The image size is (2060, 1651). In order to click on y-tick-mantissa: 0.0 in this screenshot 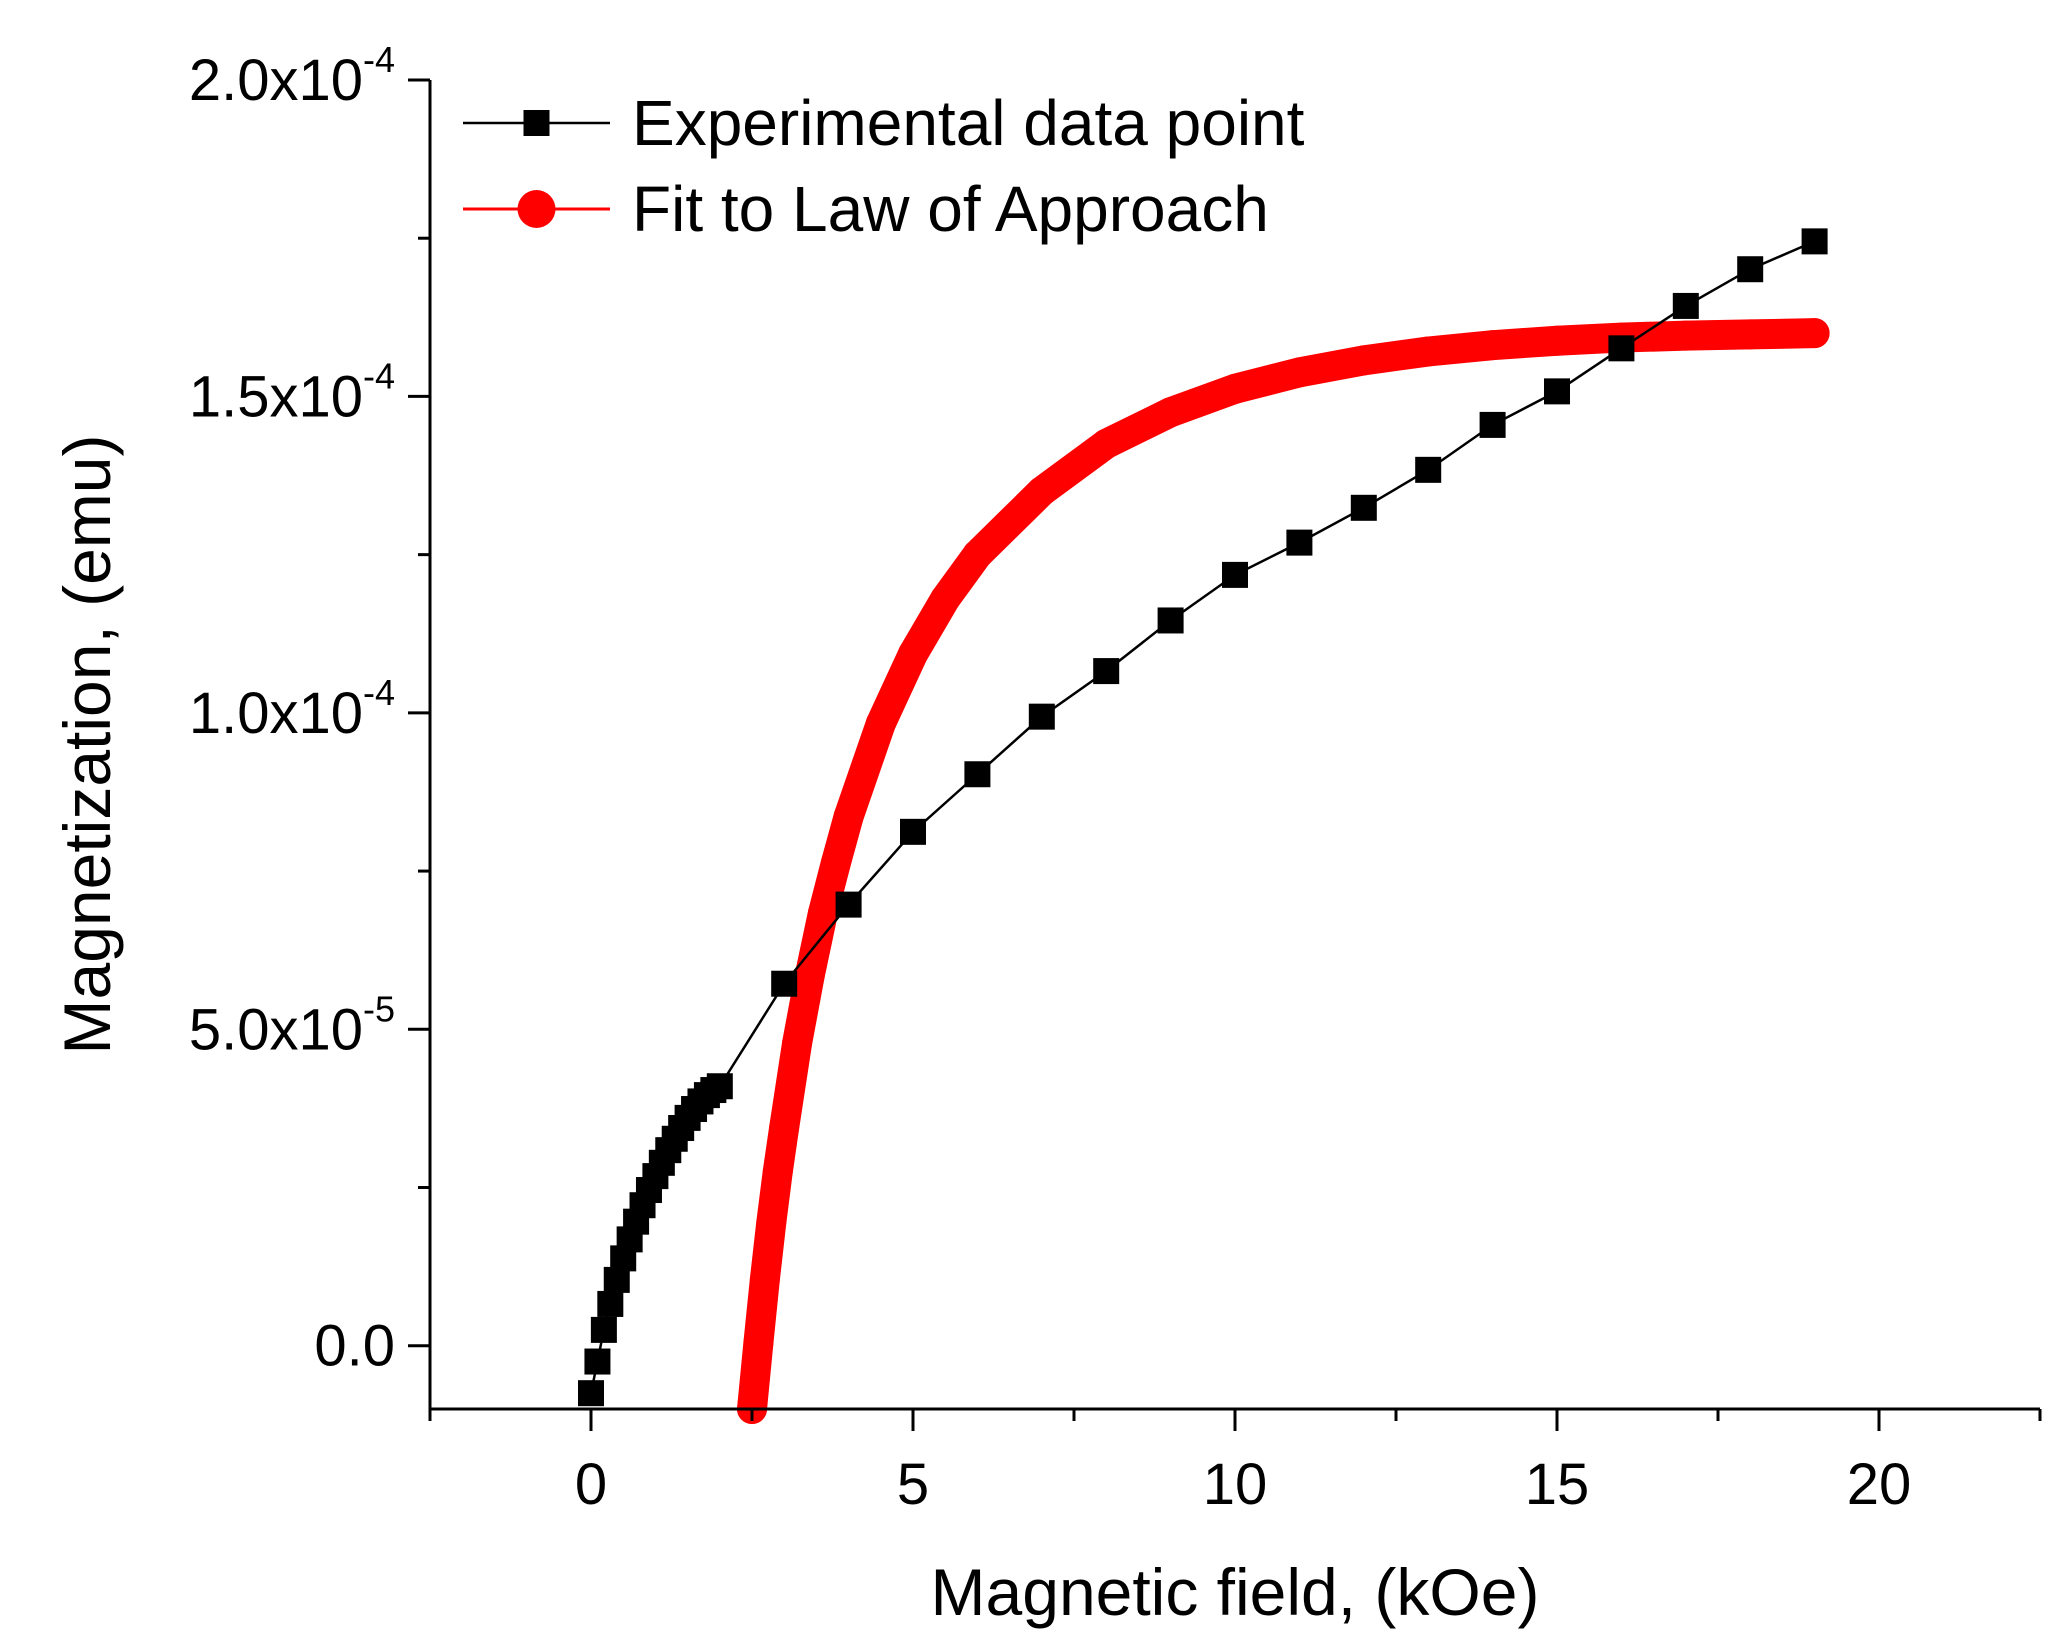, I will do `click(354, 1346)`.